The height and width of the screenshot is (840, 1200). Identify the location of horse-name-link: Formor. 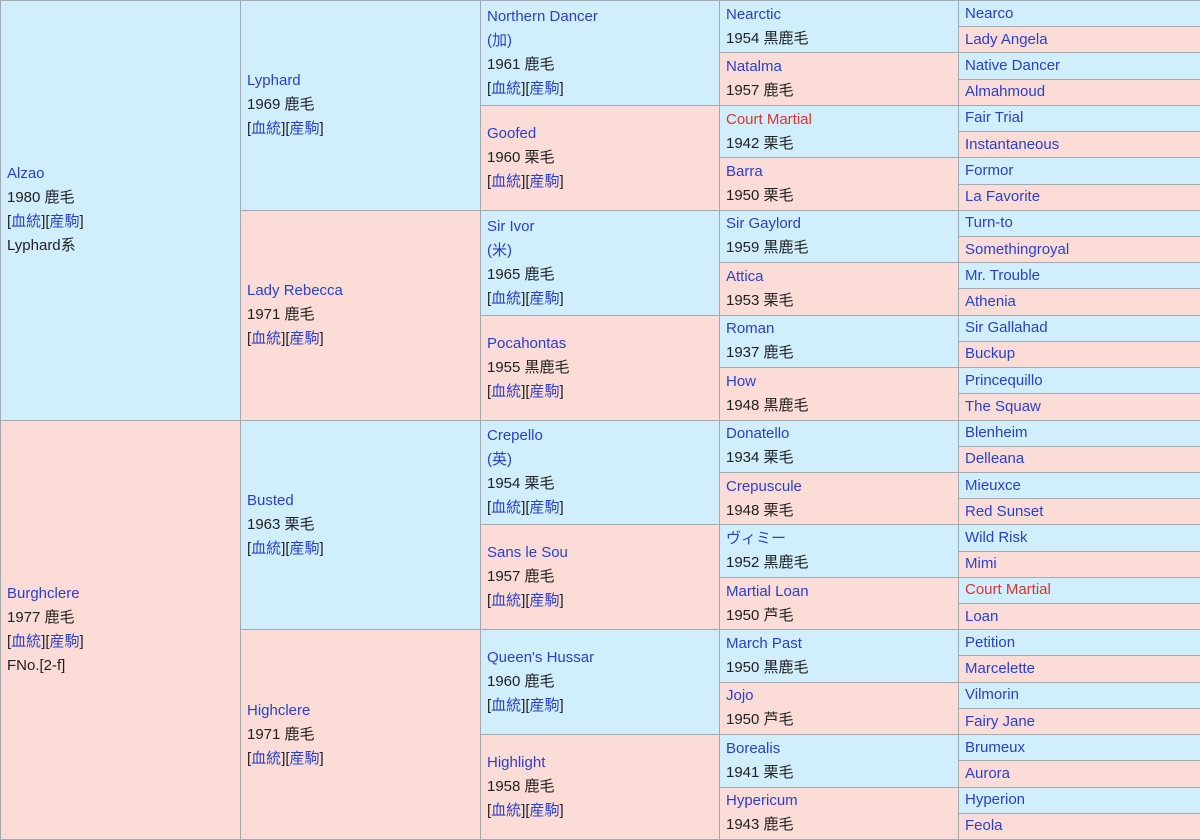
(989, 170).